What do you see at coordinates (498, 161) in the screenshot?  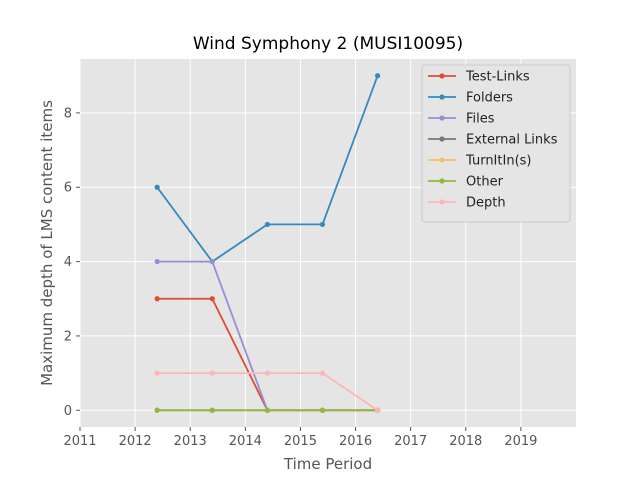 I see `legend-label-turnitin-s: TurnItIn(s)` at bounding box center [498, 161].